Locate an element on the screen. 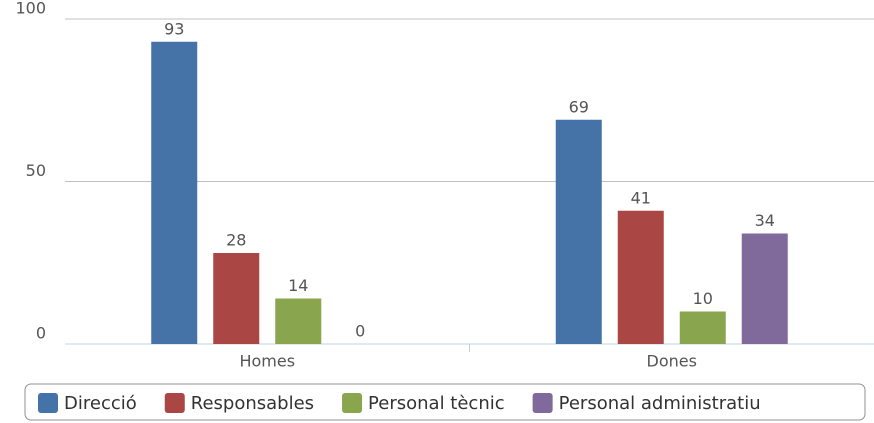  x-tick-label: Dones is located at coordinates (672, 361).